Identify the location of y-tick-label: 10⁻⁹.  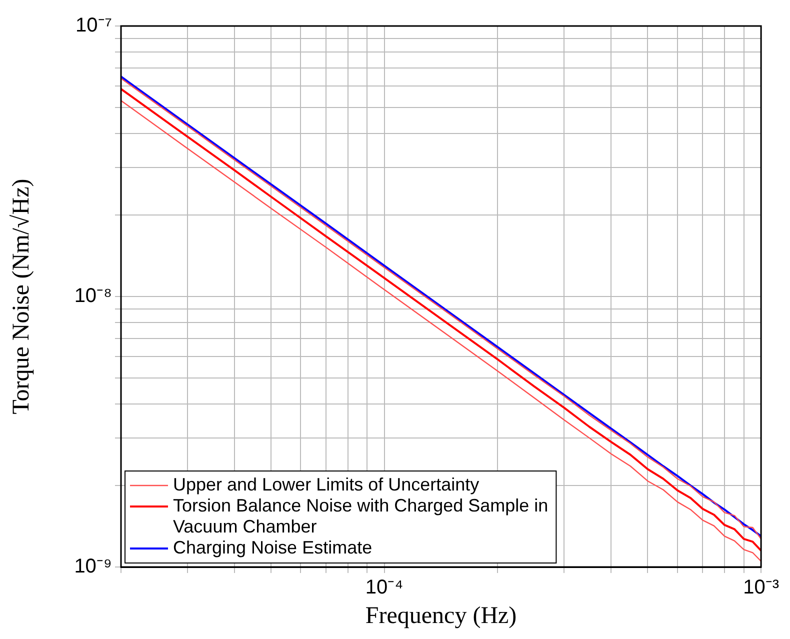
(93, 567).